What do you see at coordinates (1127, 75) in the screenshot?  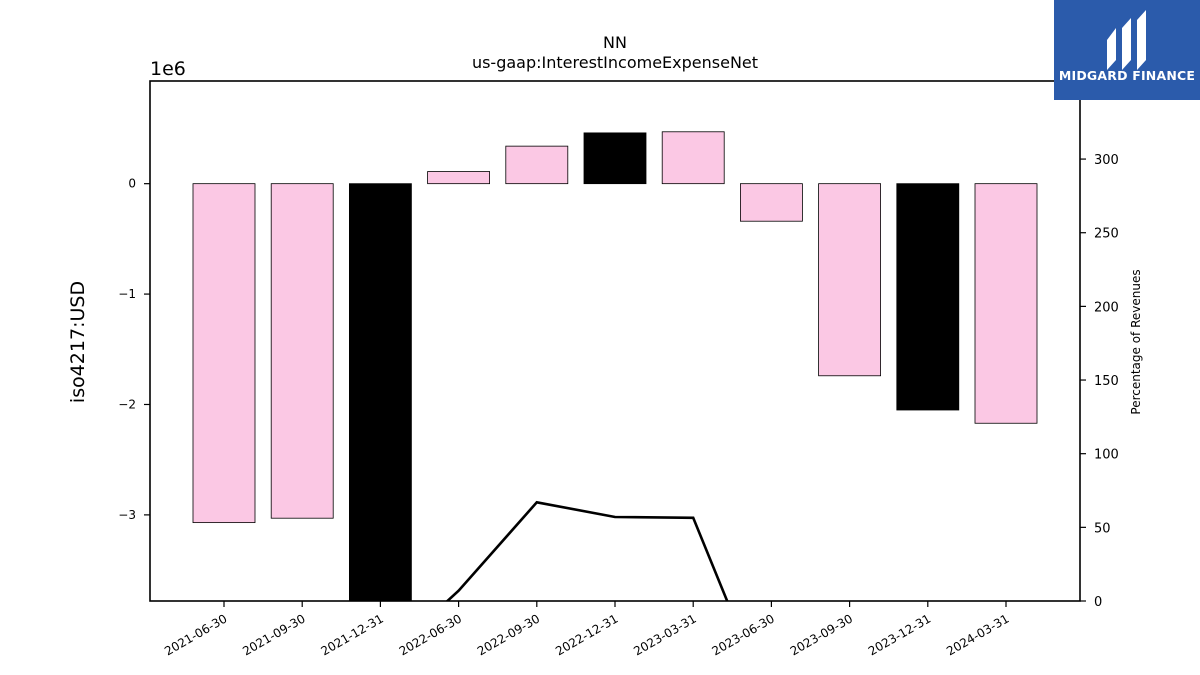 I see `logo-text: MIDGARD FINANCE` at bounding box center [1127, 75].